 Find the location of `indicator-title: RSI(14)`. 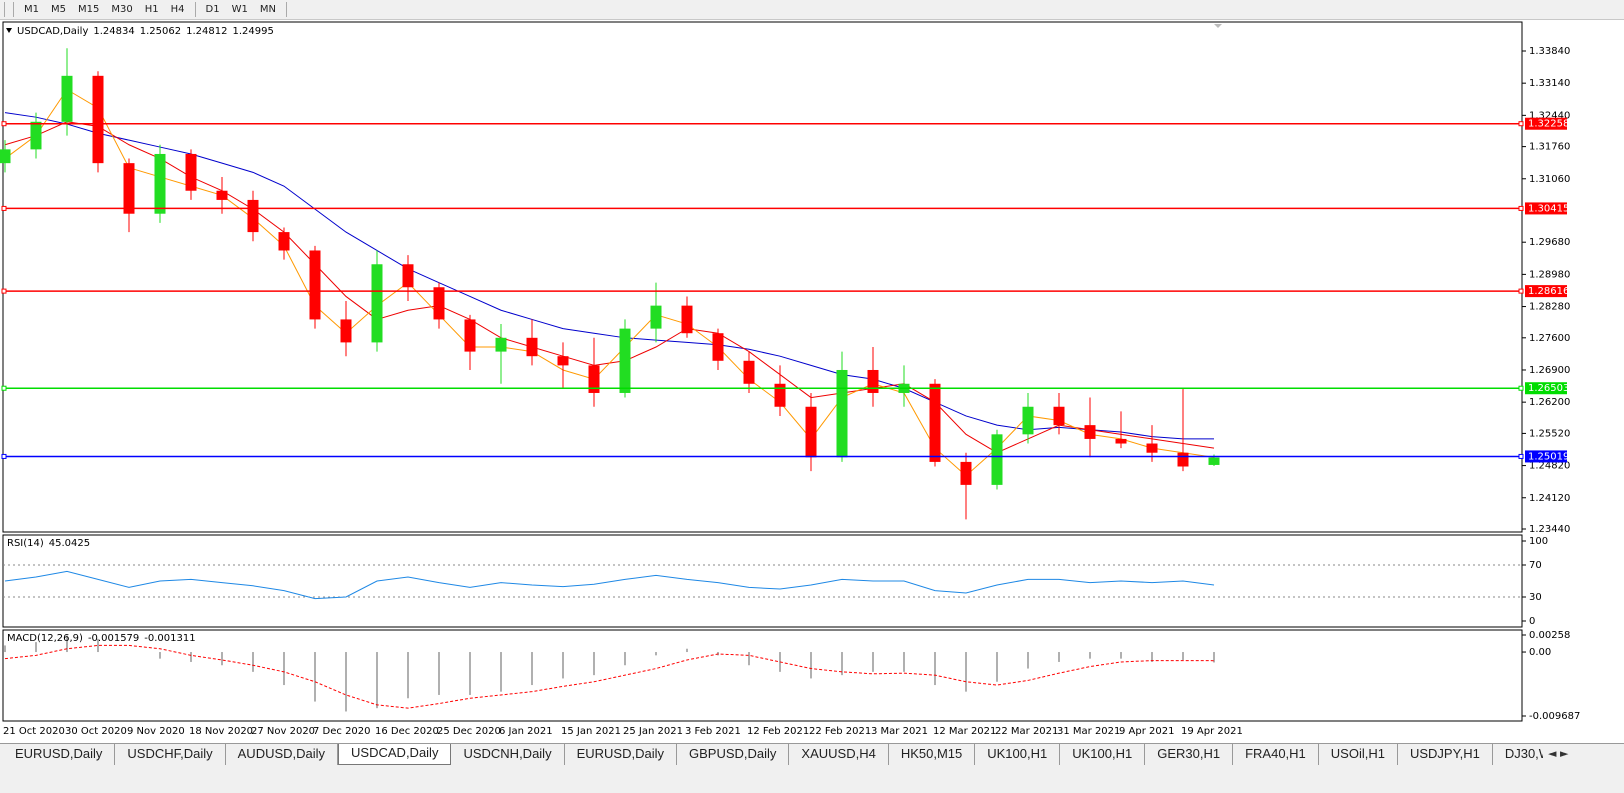

indicator-title: RSI(14) is located at coordinates (25, 543).